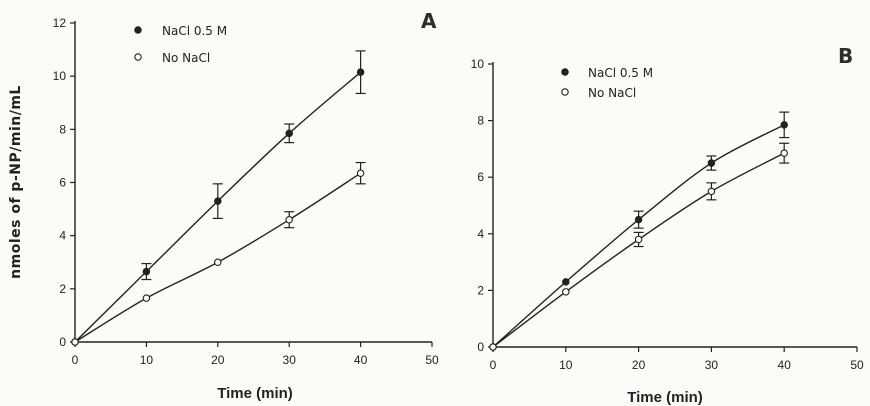 This screenshot has width=870, height=406. I want to click on panel-b-x-tick-label: 0, so click(493, 365).